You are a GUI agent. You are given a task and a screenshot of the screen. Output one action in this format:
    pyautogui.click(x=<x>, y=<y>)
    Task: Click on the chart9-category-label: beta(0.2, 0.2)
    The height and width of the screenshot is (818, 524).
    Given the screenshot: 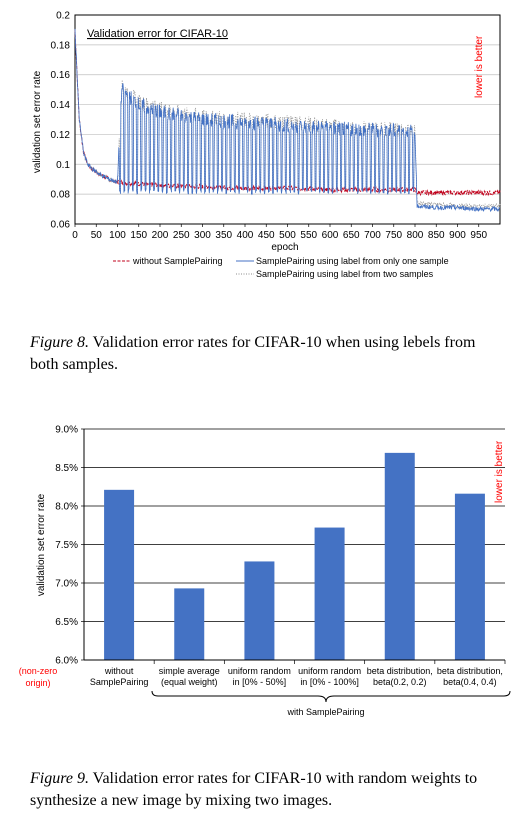 What is the action you would take?
    pyautogui.click(x=400, y=682)
    